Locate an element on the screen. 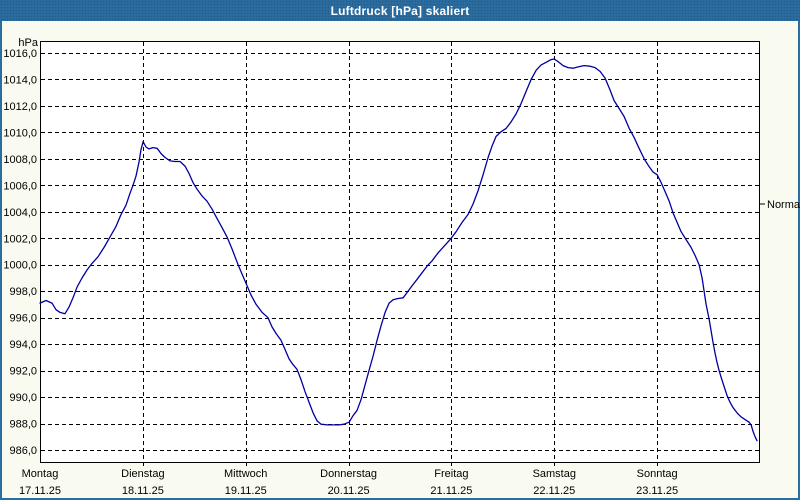 The width and height of the screenshot is (800, 500). day-name-label: Mittwoch is located at coordinates (245, 474).